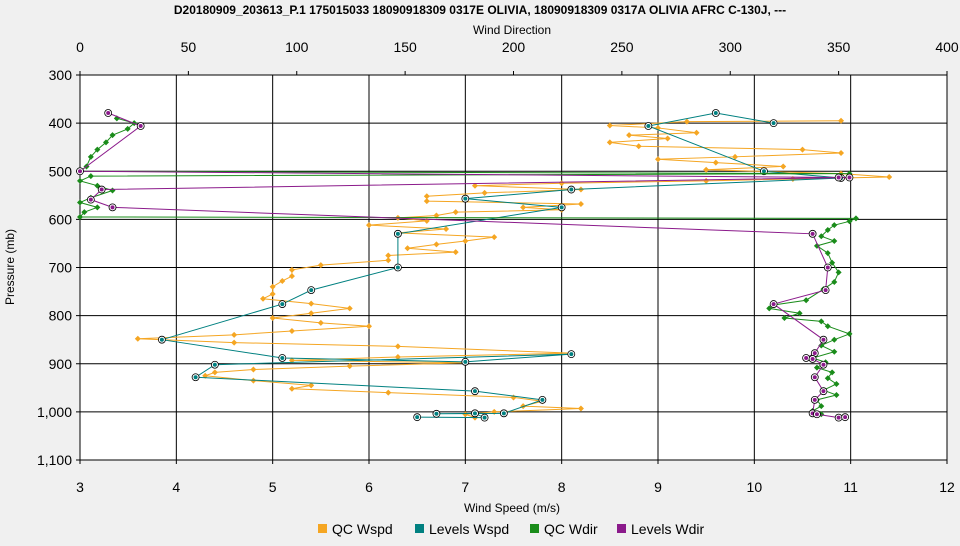 The image size is (960, 546). I want to click on tick-label-bottom: 4, so click(176, 487).